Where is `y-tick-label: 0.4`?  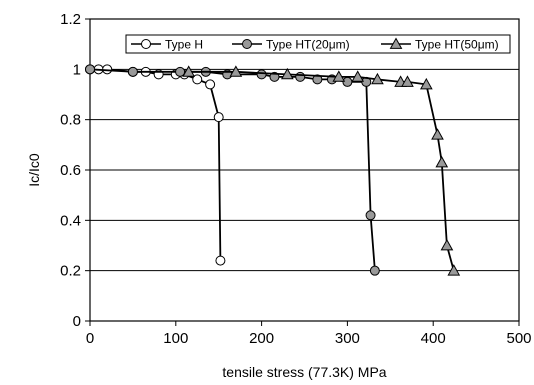 y-tick-label: 0.4 is located at coordinates (70, 220).